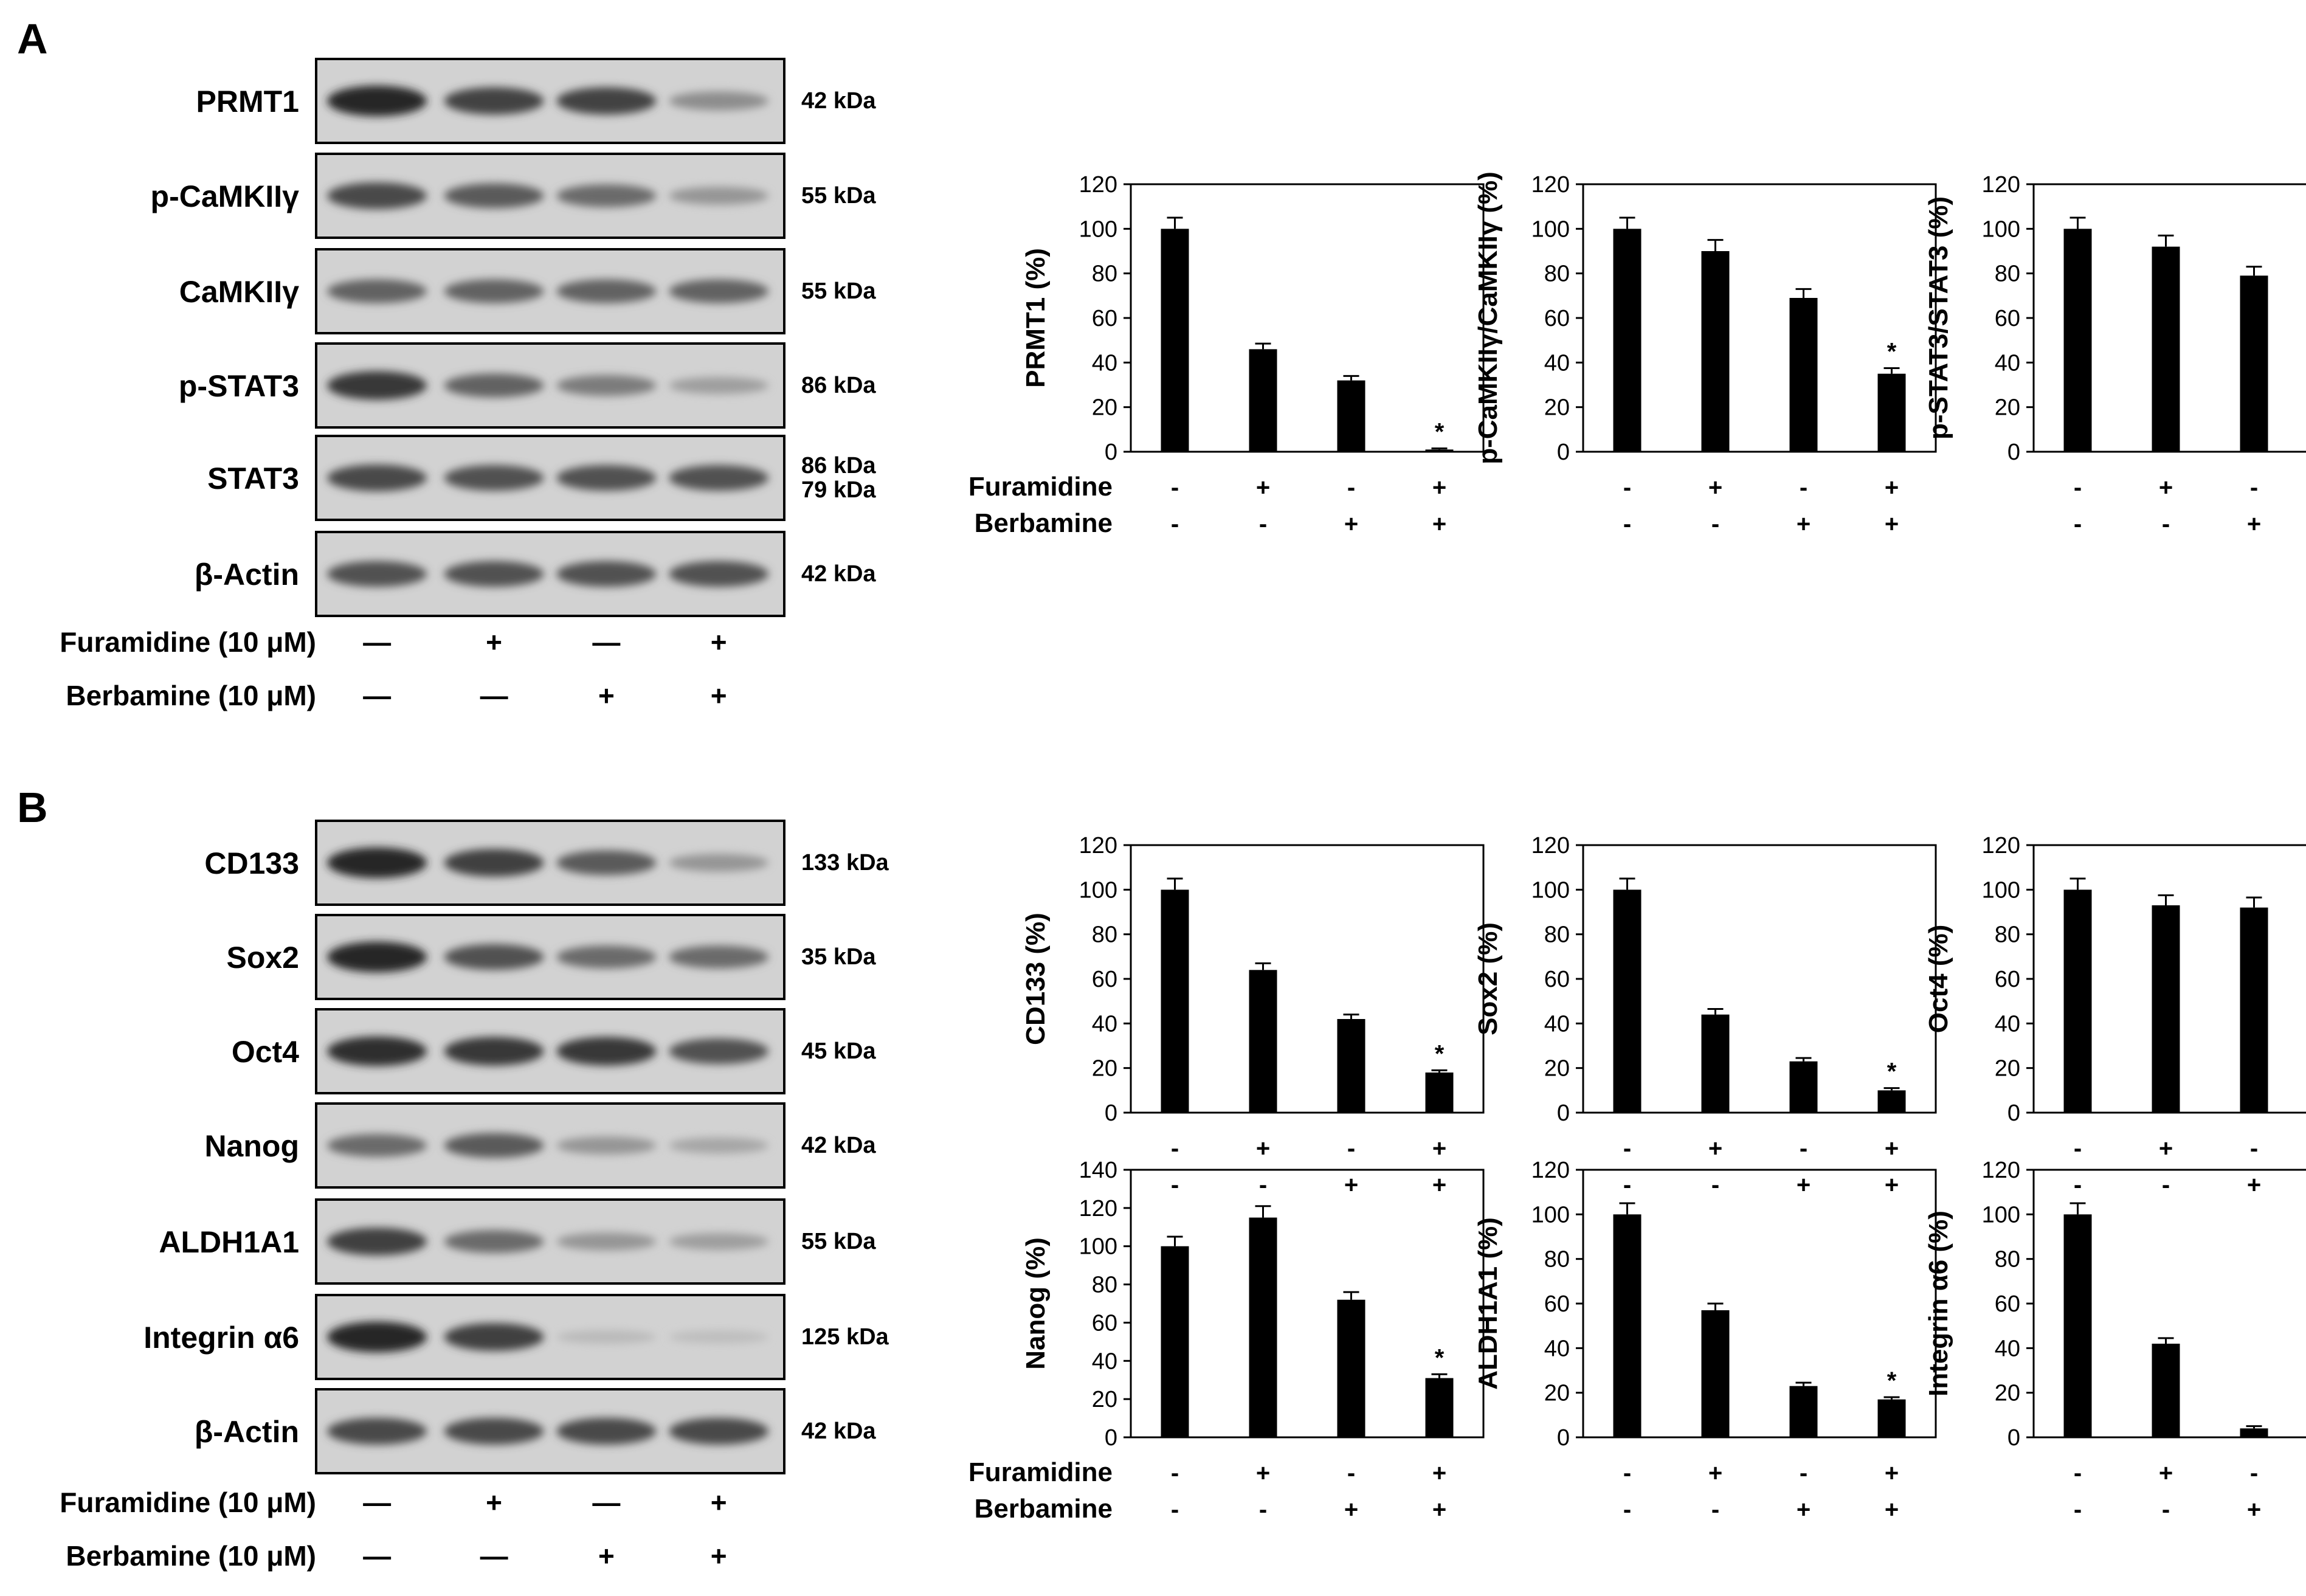 The height and width of the screenshot is (1596, 2306). What do you see at coordinates (1044, 523) in the screenshot?
I see `chart-treatment-label: Berbamine` at bounding box center [1044, 523].